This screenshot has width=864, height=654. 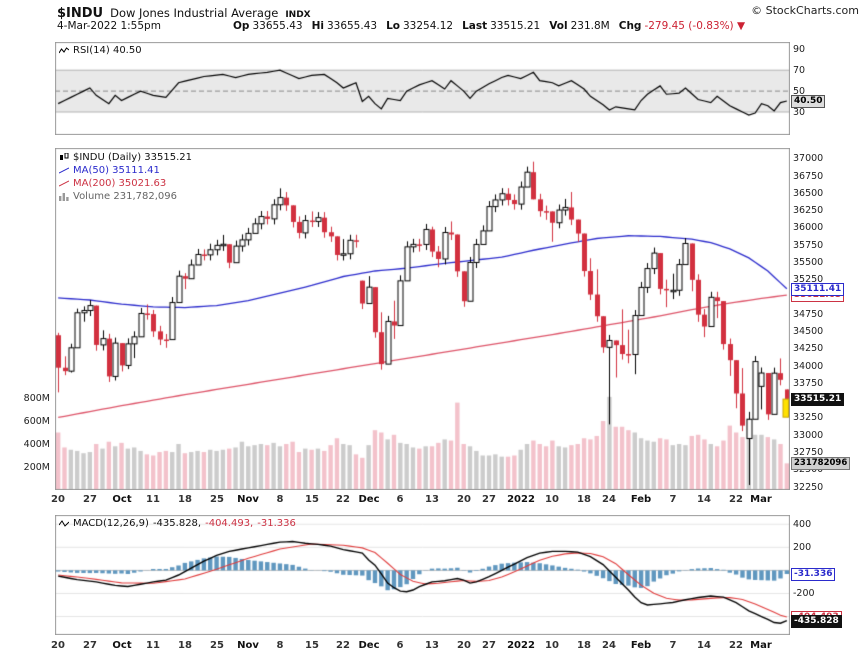 I want to click on index-name: Dow Jones Industrial Average, so click(x=194, y=13).